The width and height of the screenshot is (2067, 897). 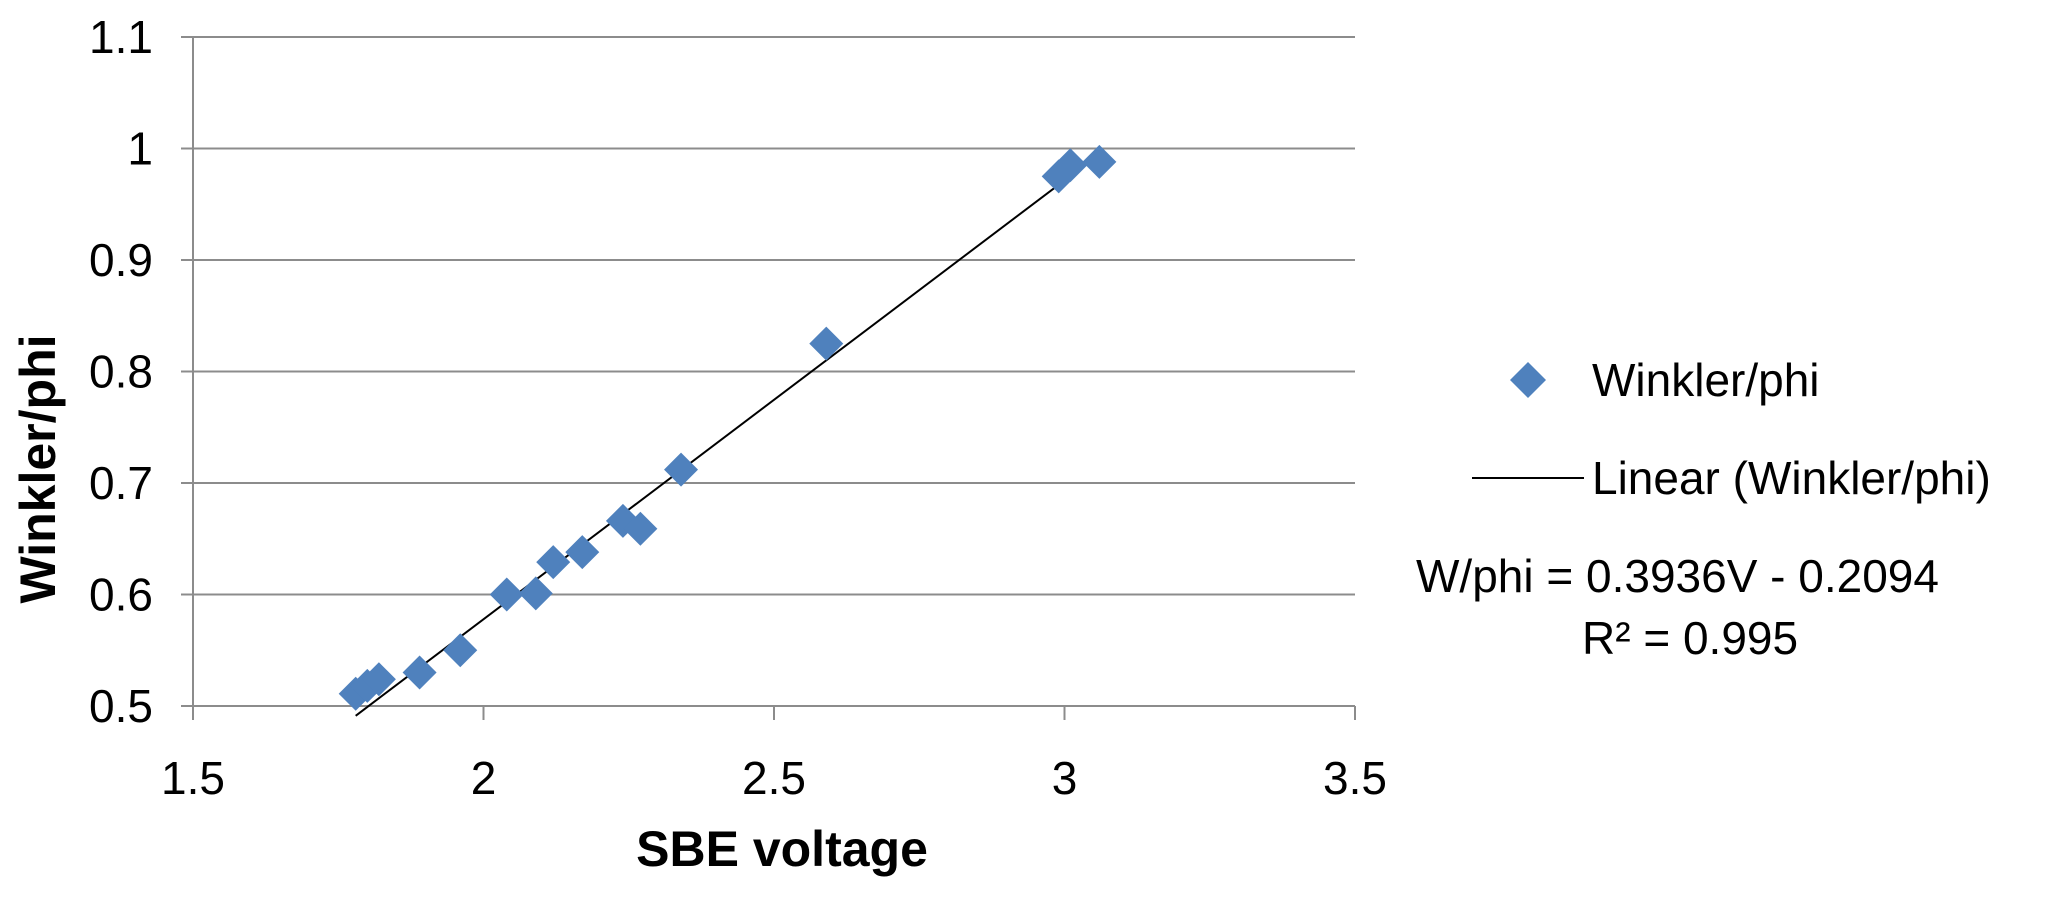 What do you see at coordinates (1528, 380) in the screenshot?
I see `legend-marker-icon` at bounding box center [1528, 380].